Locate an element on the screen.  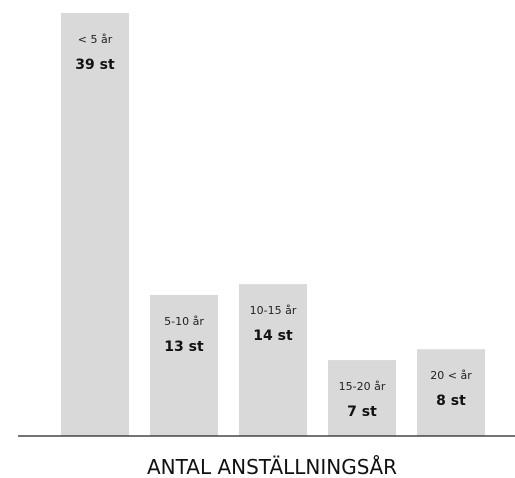
bar-value-label: 14 st is located at coordinates (273, 336).